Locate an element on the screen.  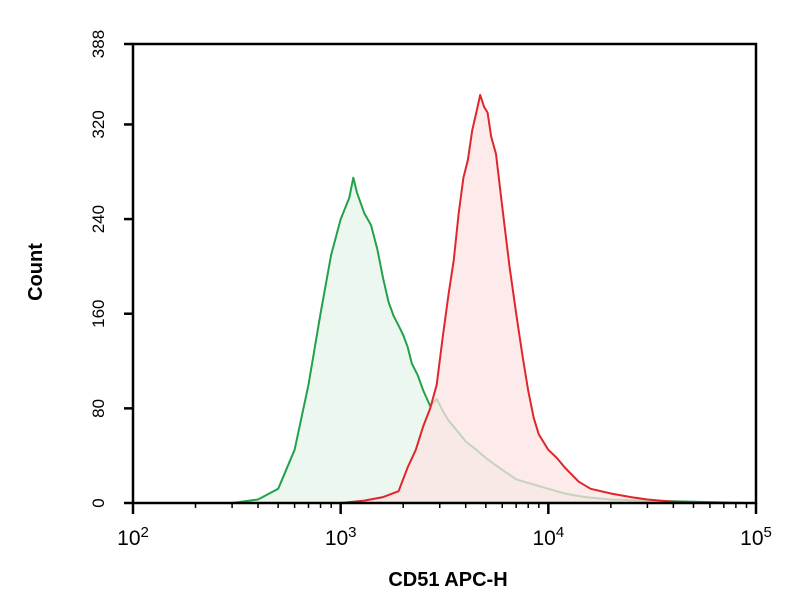
y-tick-label: 80 is located at coordinates (98, 408).